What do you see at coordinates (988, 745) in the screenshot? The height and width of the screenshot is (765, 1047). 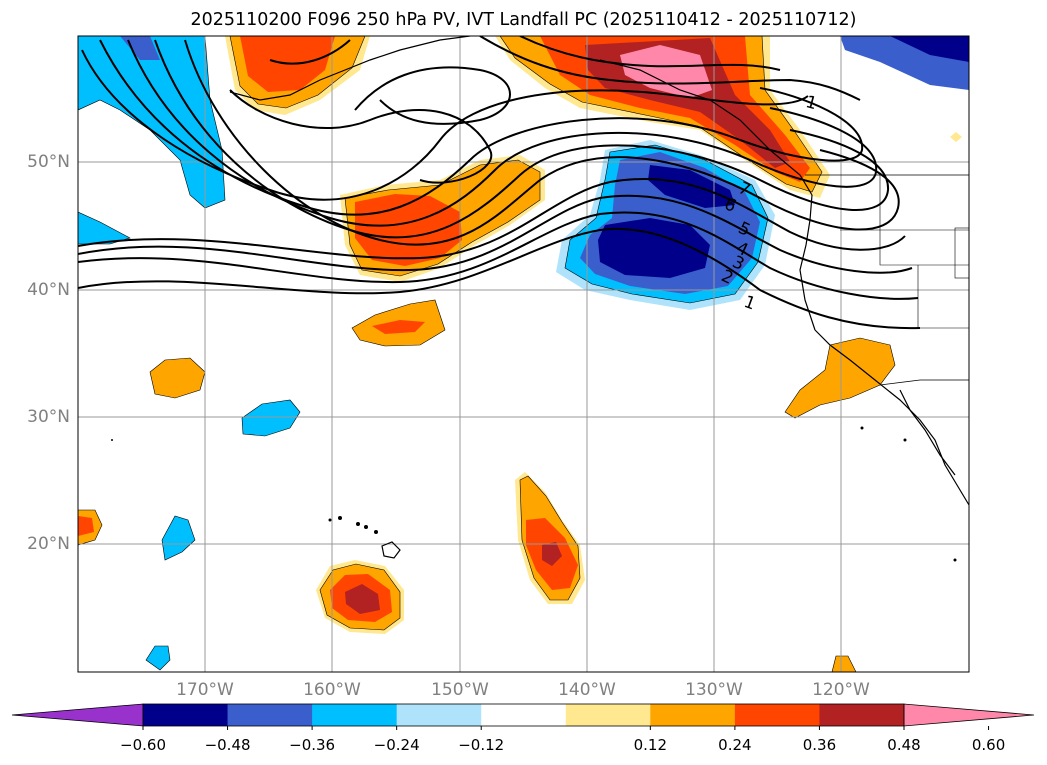 I see `colorbar-tick-label: 0.60` at bounding box center [988, 745].